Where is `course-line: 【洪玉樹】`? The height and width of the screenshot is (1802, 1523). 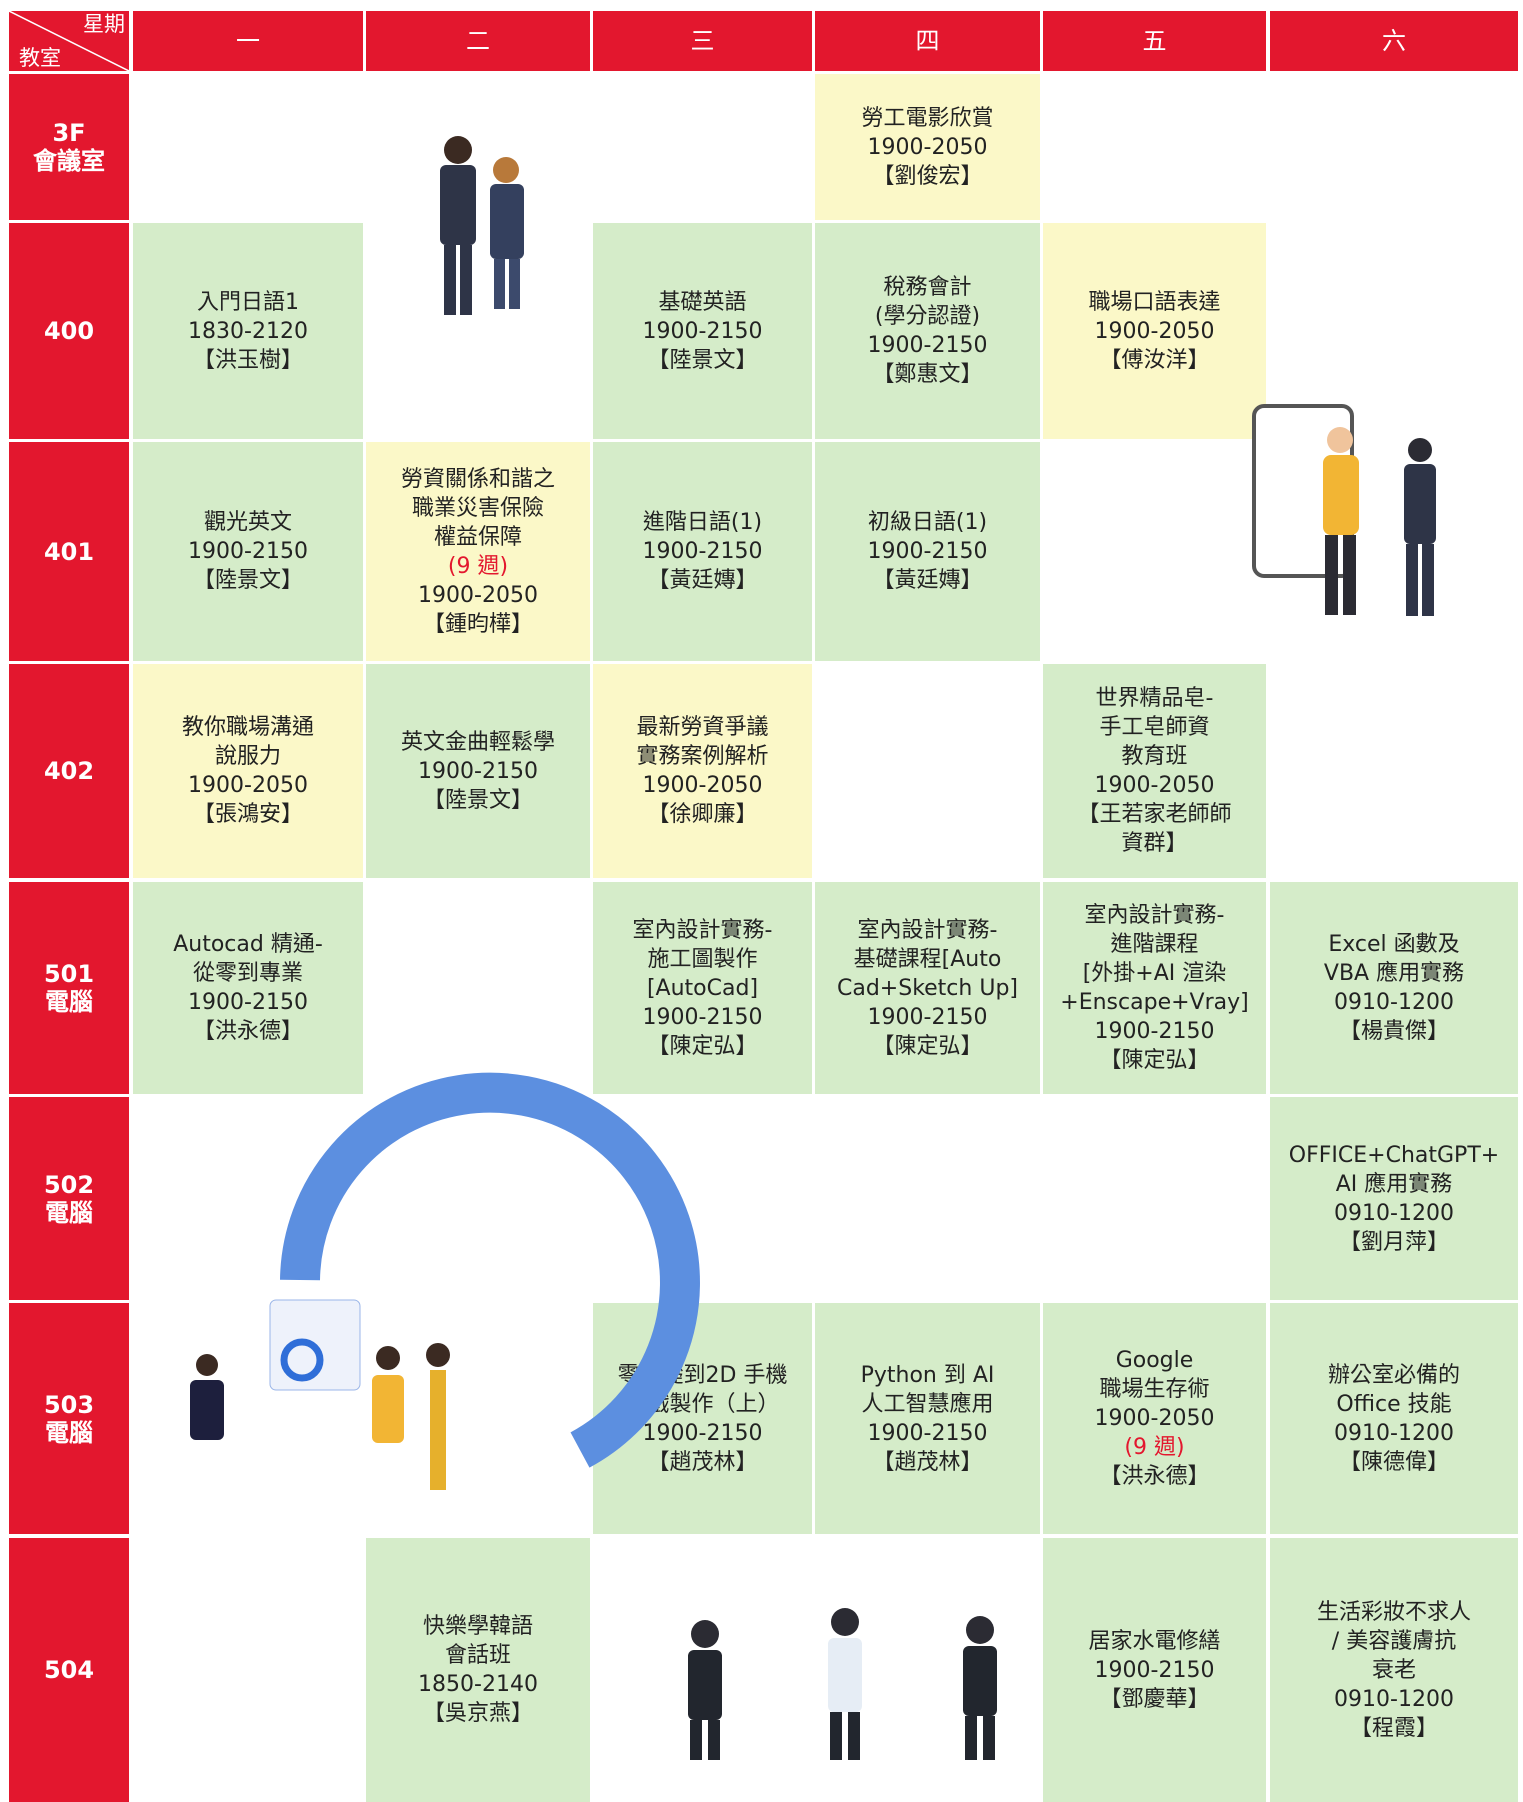
course-line: 【洪玉樹】 is located at coordinates (247, 360).